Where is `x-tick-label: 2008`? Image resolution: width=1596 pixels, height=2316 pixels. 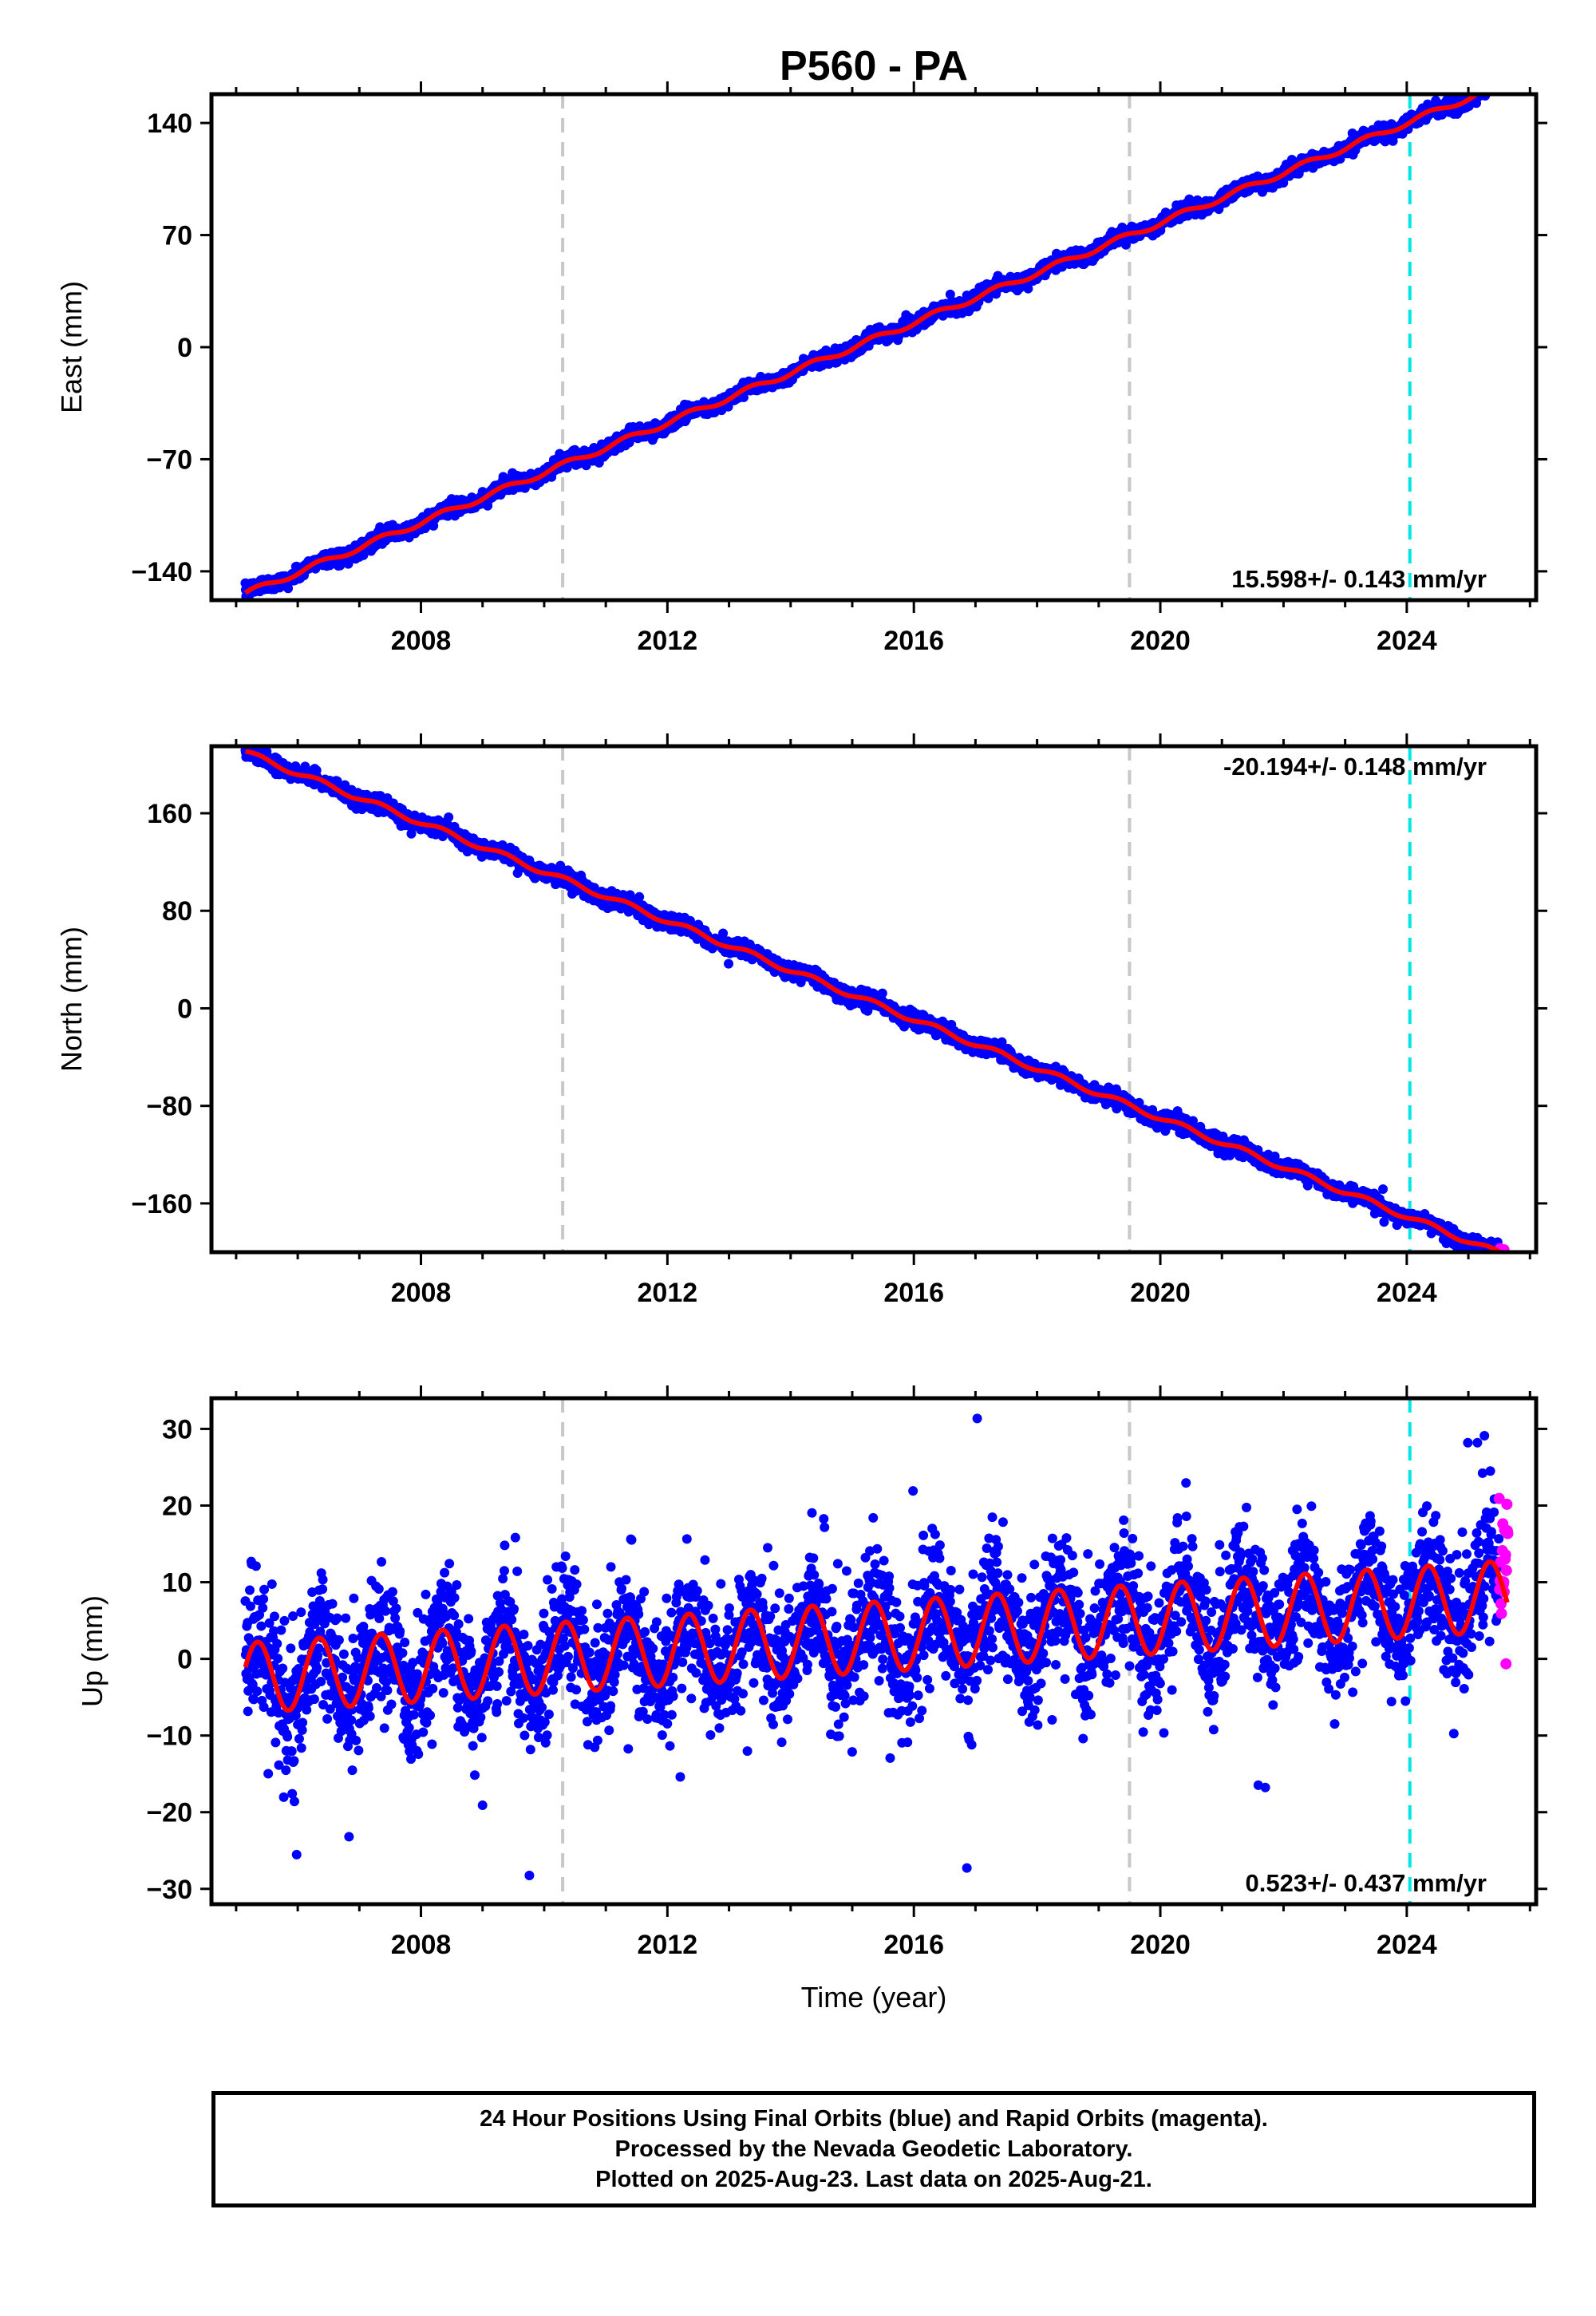 x-tick-label: 2008 is located at coordinates (421, 641).